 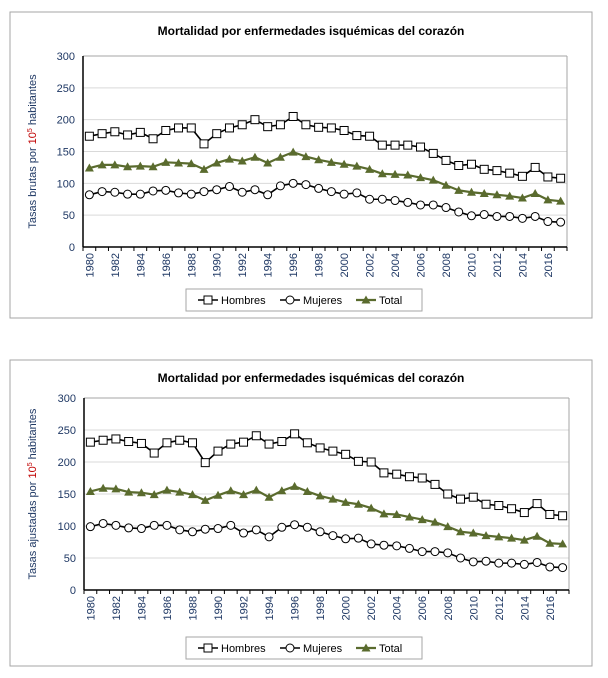 What do you see at coordinates (67, 527) in the screenshot?
I see `y-tick-label: 100` at bounding box center [67, 527].